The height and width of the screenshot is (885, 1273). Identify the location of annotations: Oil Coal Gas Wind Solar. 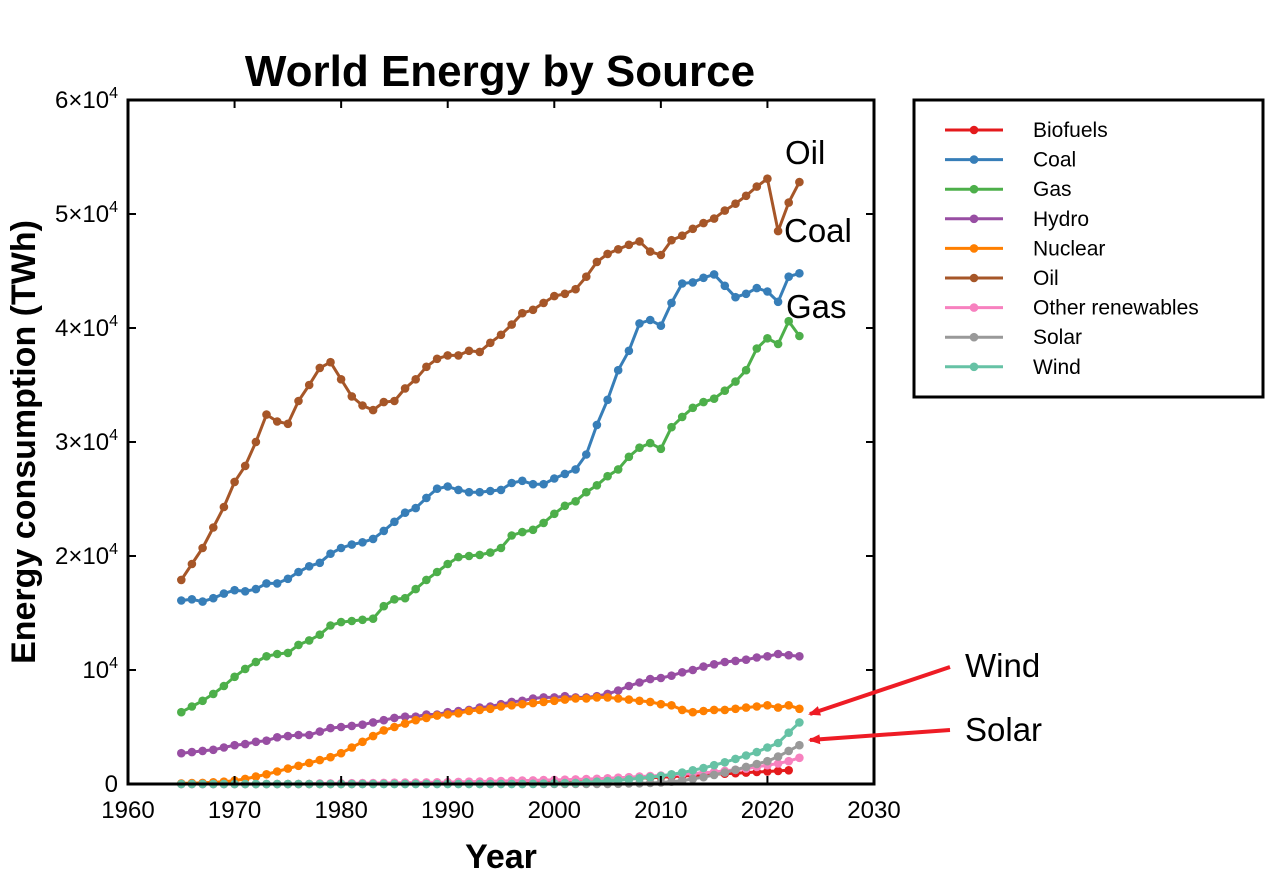
(913, 441).